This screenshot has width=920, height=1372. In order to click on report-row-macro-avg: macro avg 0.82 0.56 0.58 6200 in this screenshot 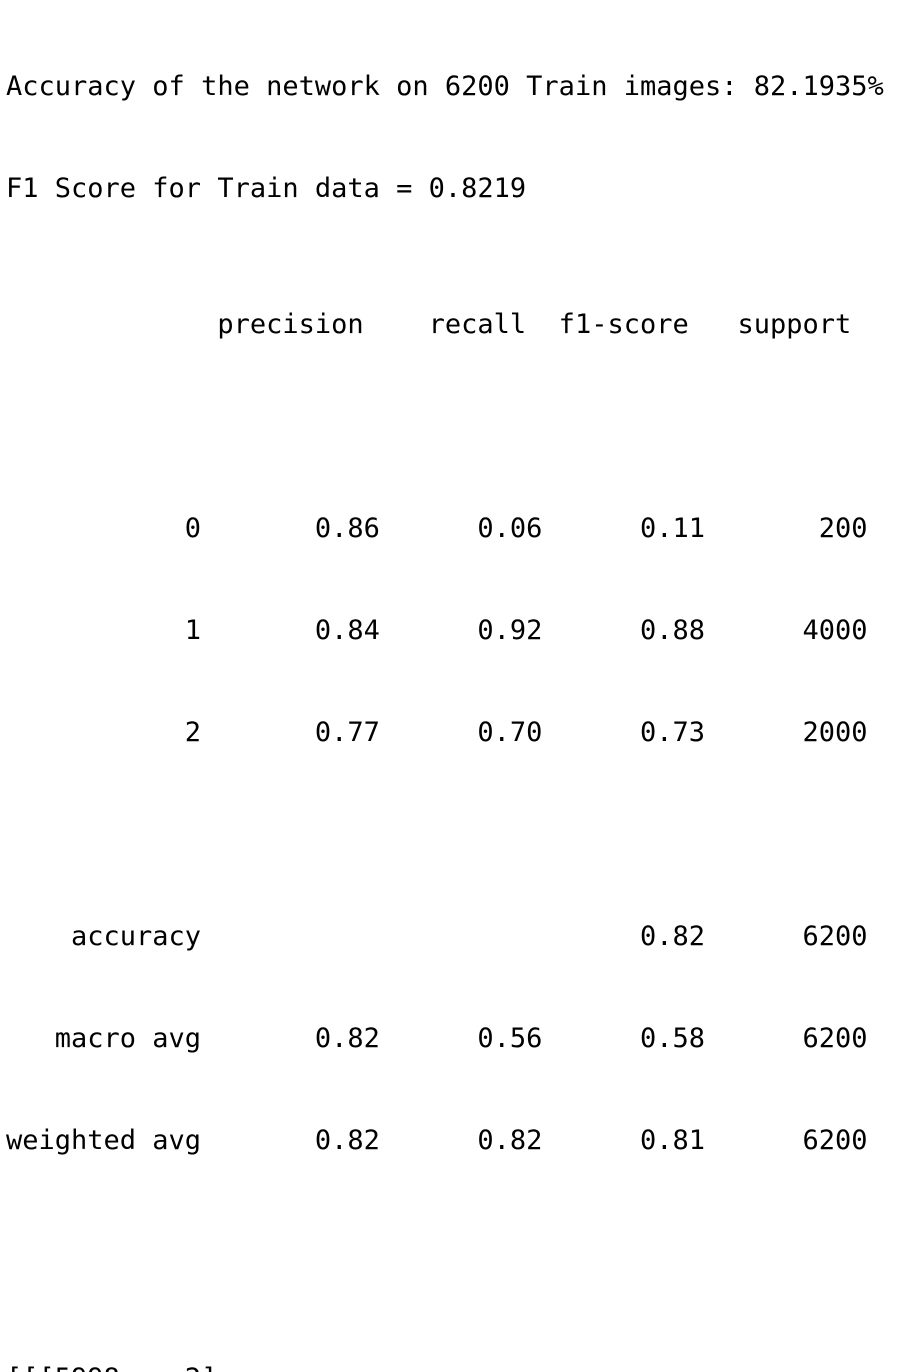, I will do `click(437, 1038)`.